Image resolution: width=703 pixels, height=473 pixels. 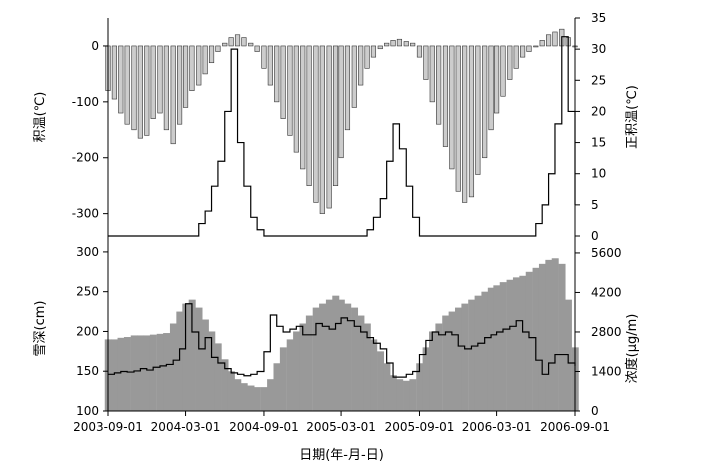 What do you see at coordinates (598, 18) in the screenshot?
I see `top-right-tick-label: 35` at bounding box center [598, 18].